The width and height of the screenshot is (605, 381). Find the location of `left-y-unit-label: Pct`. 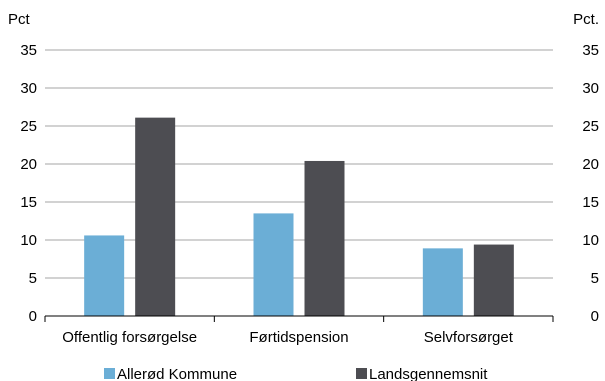

left-y-unit-label: Pct is located at coordinates (19, 19).